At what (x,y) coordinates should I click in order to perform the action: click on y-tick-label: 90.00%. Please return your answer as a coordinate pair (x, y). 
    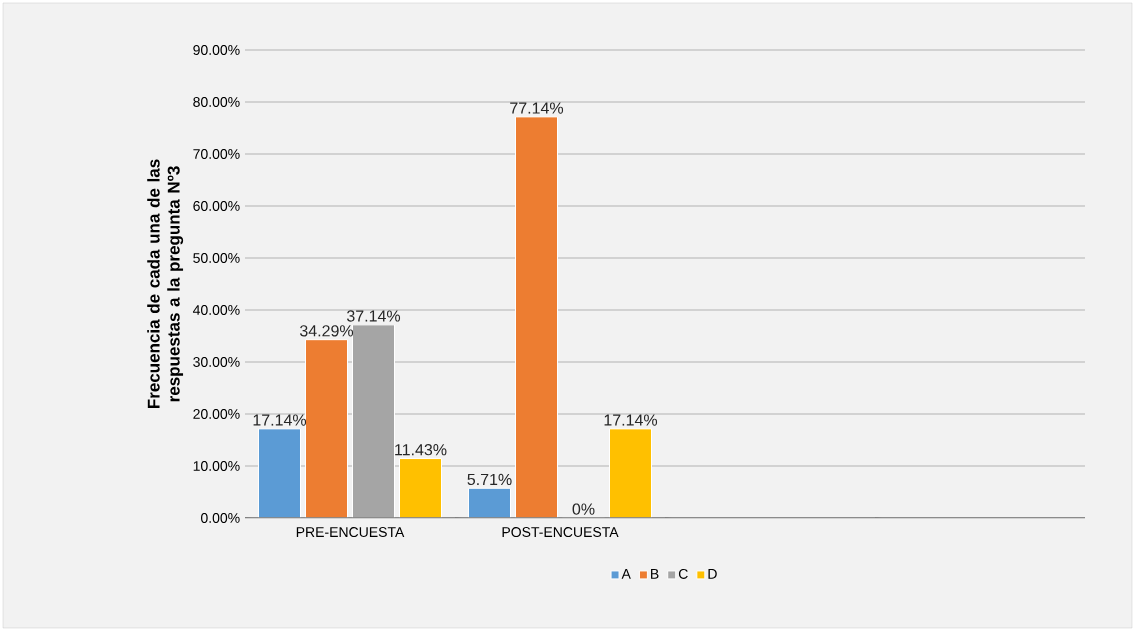
    Looking at the image, I should click on (216, 50).